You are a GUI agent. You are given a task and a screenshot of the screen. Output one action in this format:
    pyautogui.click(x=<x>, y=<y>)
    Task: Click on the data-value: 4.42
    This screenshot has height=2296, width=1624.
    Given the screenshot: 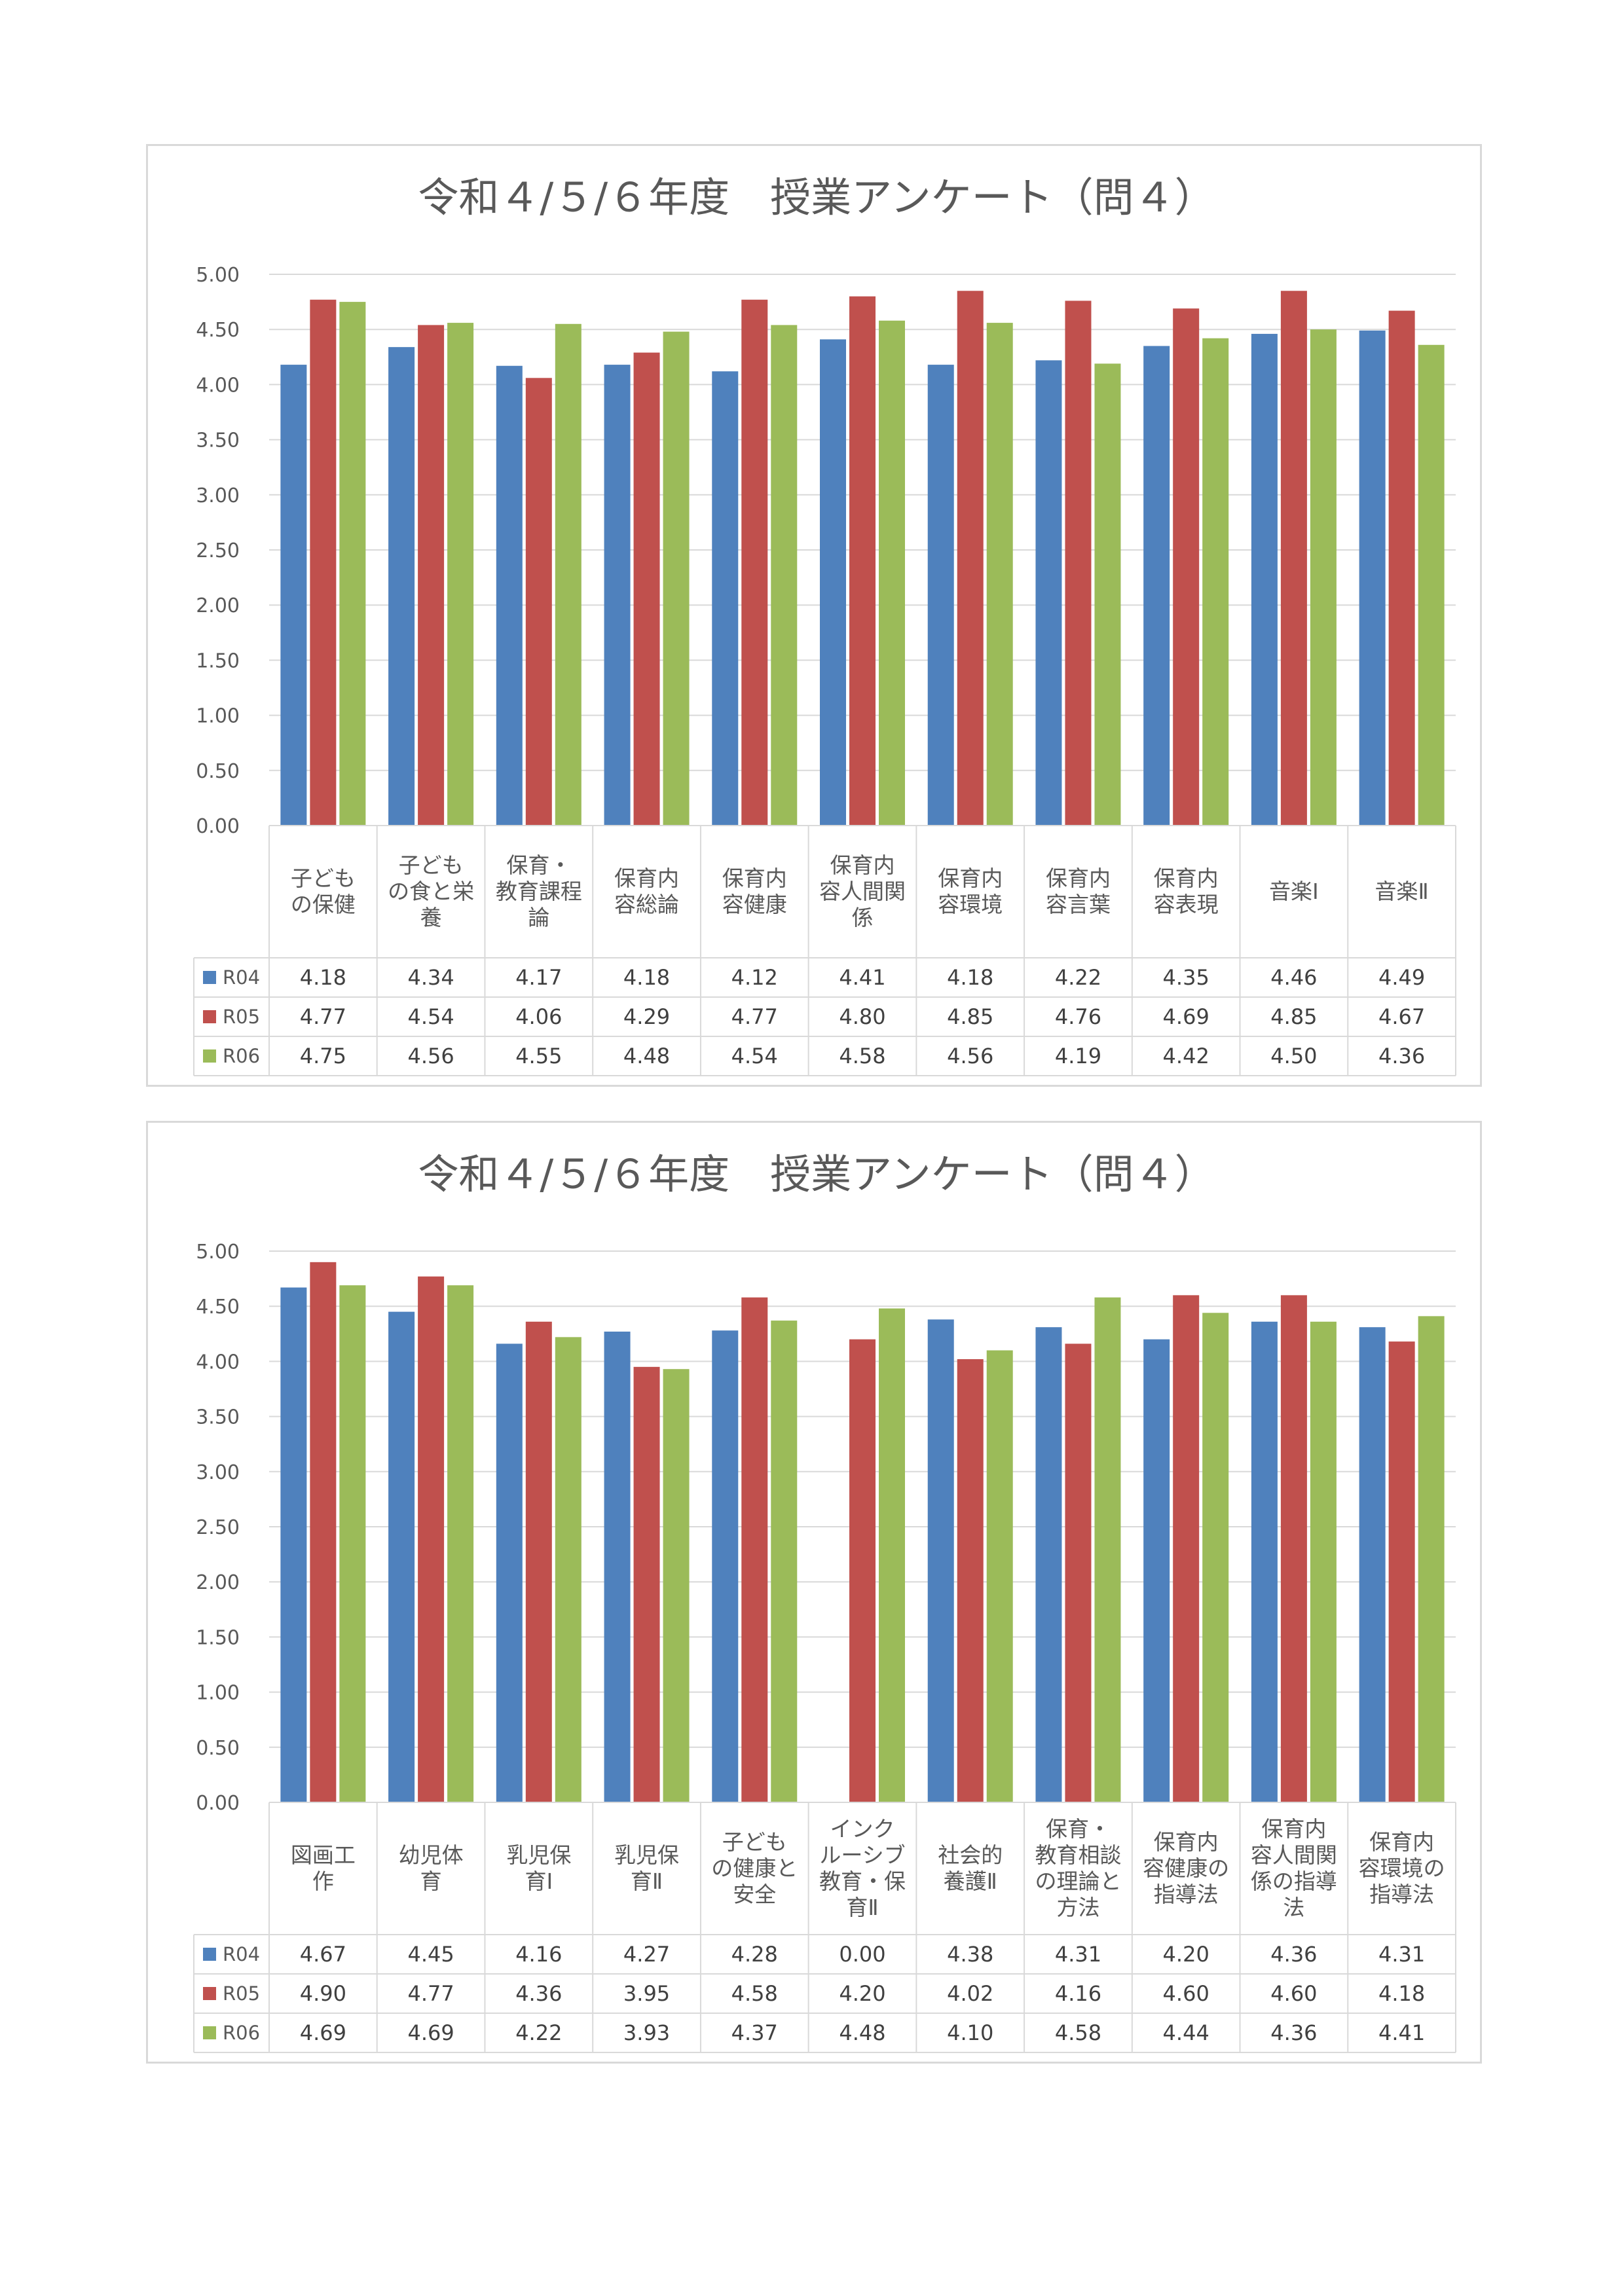 What is the action you would take?
    pyautogui.click(x=1186, y=1056)
    